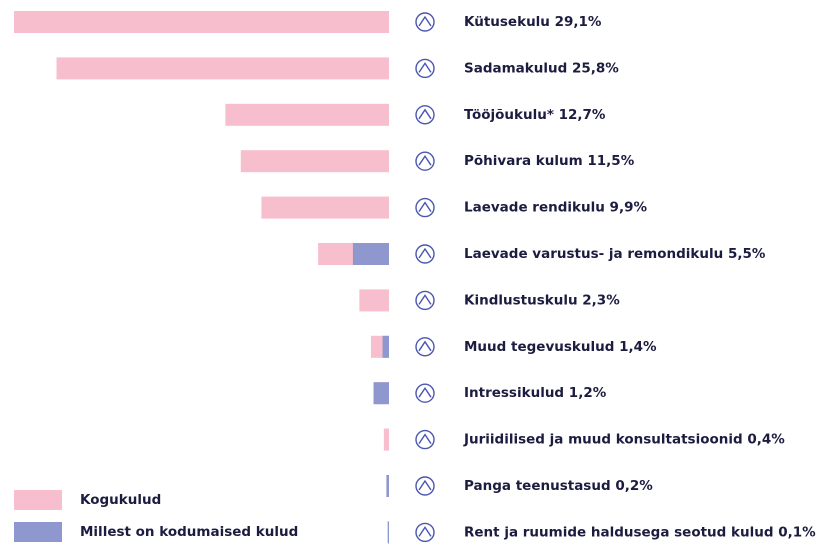 The image size is (817, 544). What do you see at coordinates (634, 486) in the screenshot?
I see `value-label: 0,2%` at bounding box center [634, 486].